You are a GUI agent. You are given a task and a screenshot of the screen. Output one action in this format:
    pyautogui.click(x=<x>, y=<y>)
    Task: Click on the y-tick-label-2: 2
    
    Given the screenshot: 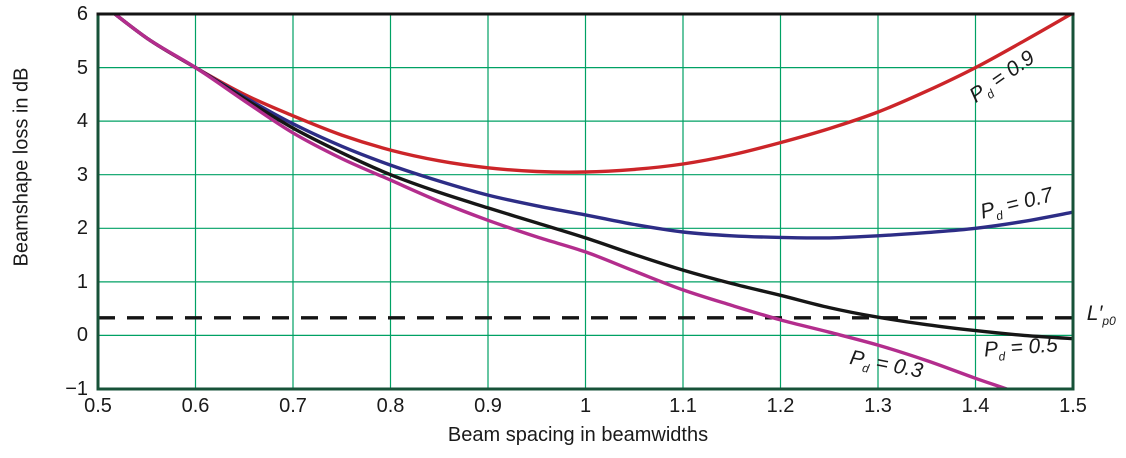 What is the action you would take?
    pyautogui.click(x=82, y=228)
    